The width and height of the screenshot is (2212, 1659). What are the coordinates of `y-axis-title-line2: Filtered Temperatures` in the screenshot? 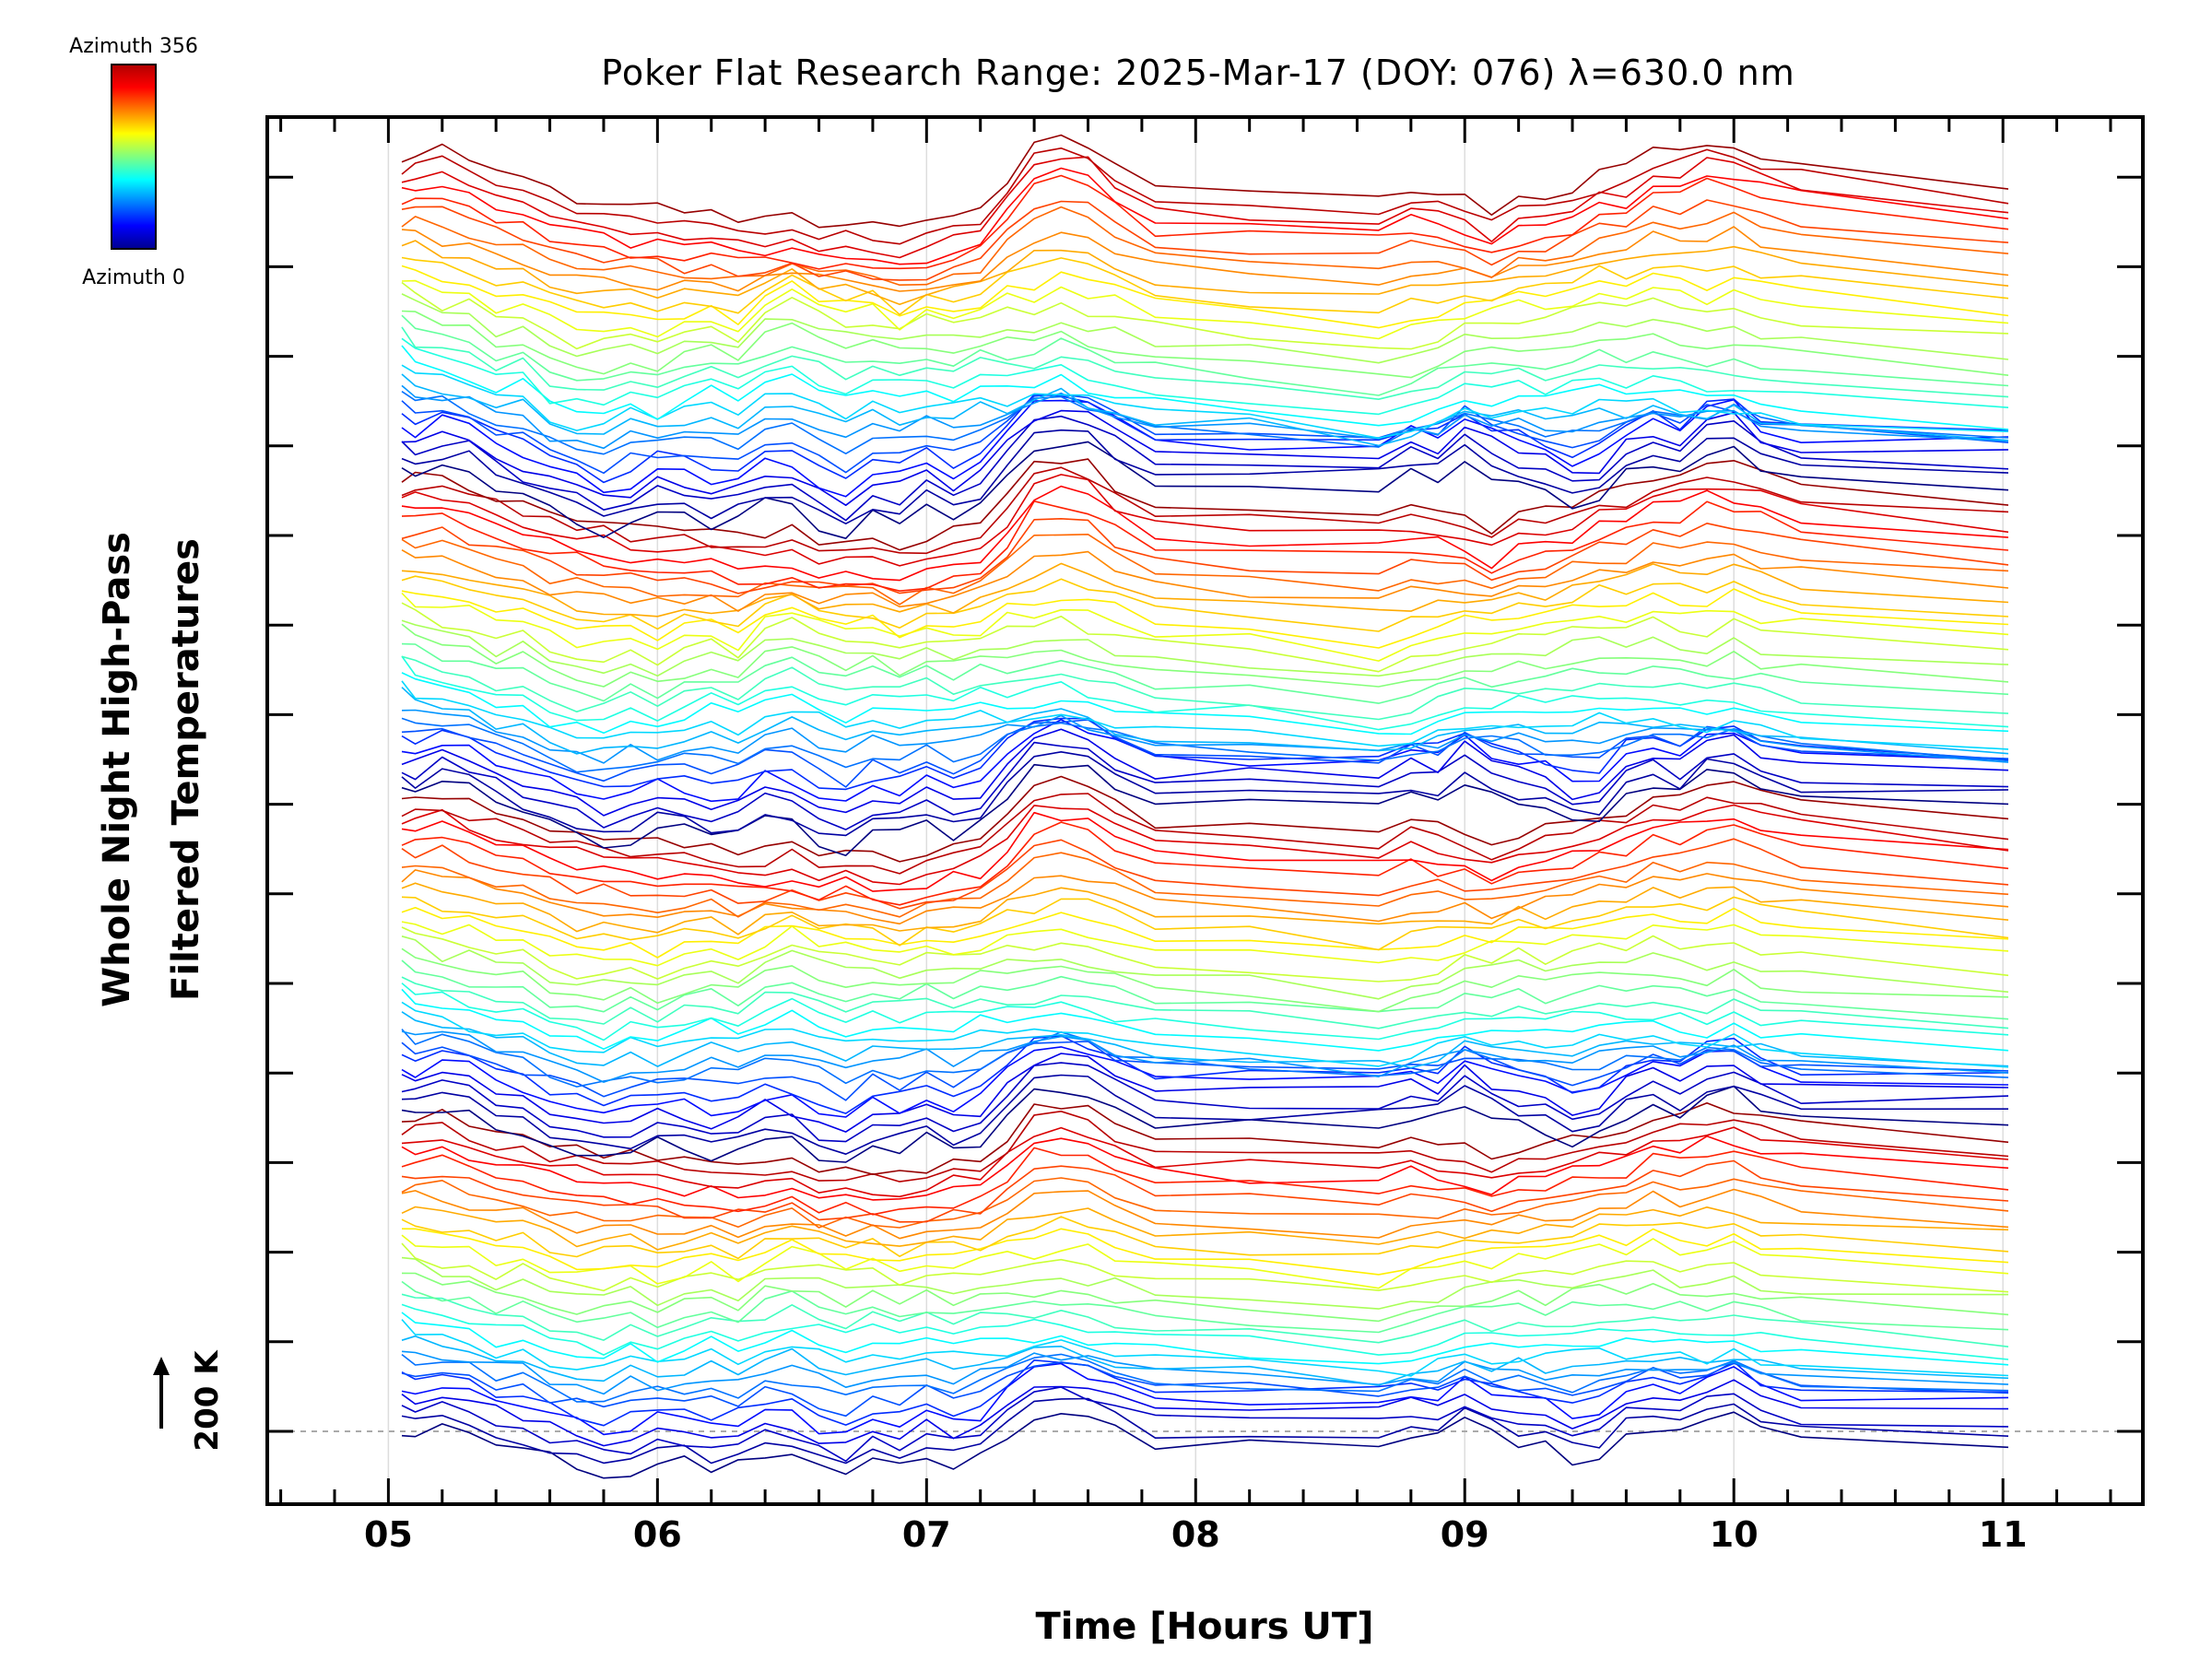 It's located at (186, 769).